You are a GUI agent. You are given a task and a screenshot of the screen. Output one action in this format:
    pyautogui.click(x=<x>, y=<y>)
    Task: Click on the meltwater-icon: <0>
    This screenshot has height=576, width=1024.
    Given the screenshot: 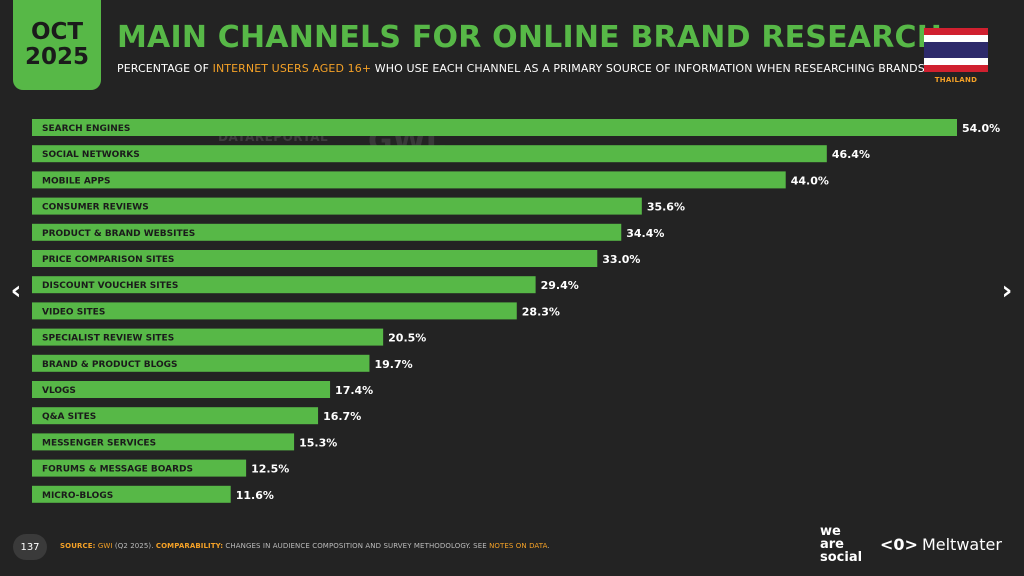 What is the action you would take?
    pyautogui.click(x=899, y=544)
    